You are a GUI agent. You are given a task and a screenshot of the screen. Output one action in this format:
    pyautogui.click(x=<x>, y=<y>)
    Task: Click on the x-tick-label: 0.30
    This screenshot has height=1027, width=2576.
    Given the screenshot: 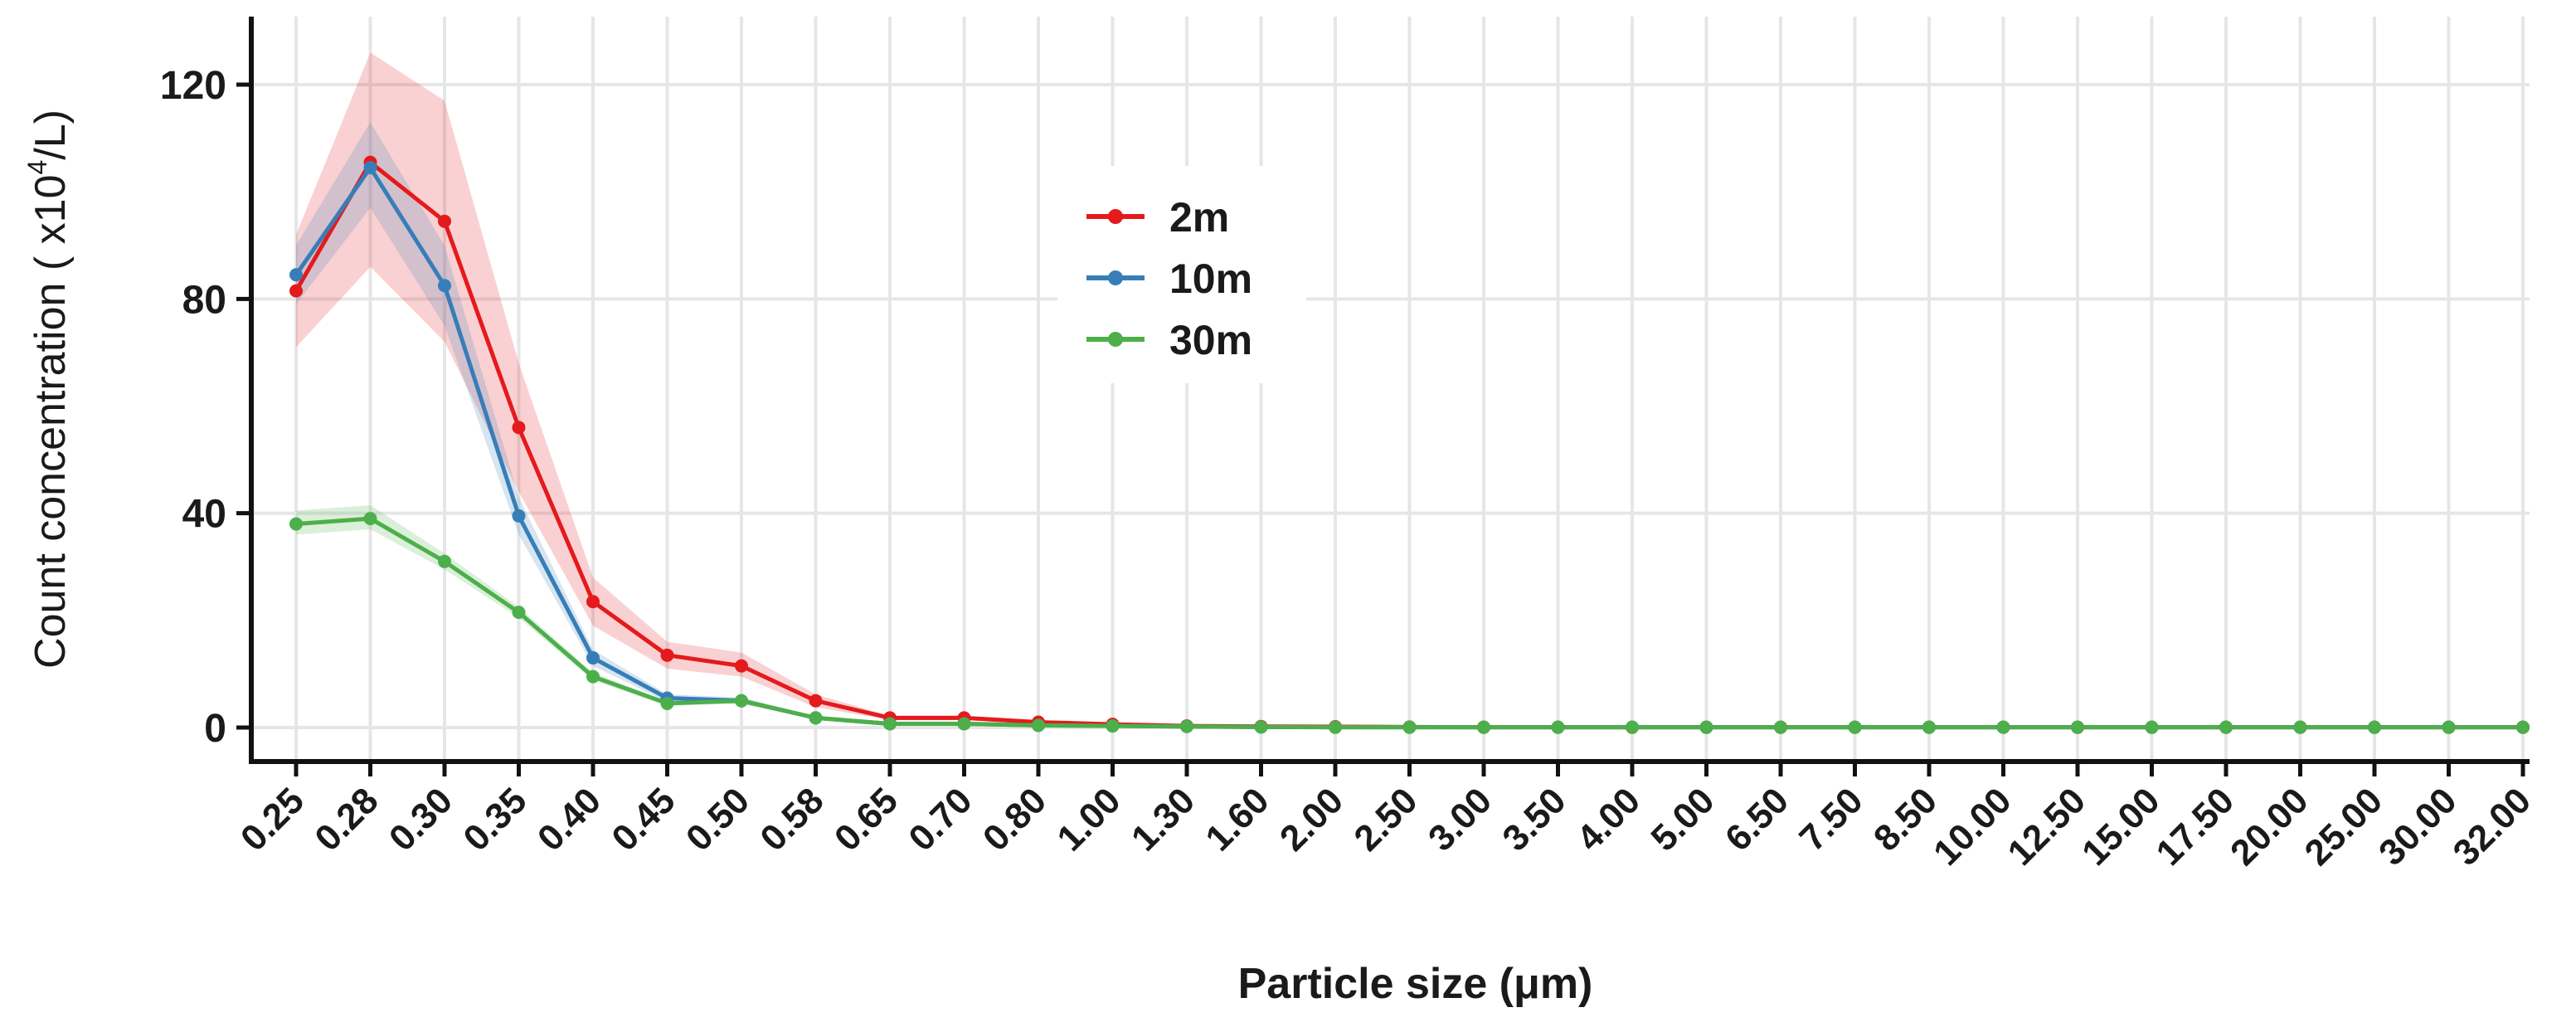 What is the action you would take?
    pyautogui.click(x=421, y=819)
    